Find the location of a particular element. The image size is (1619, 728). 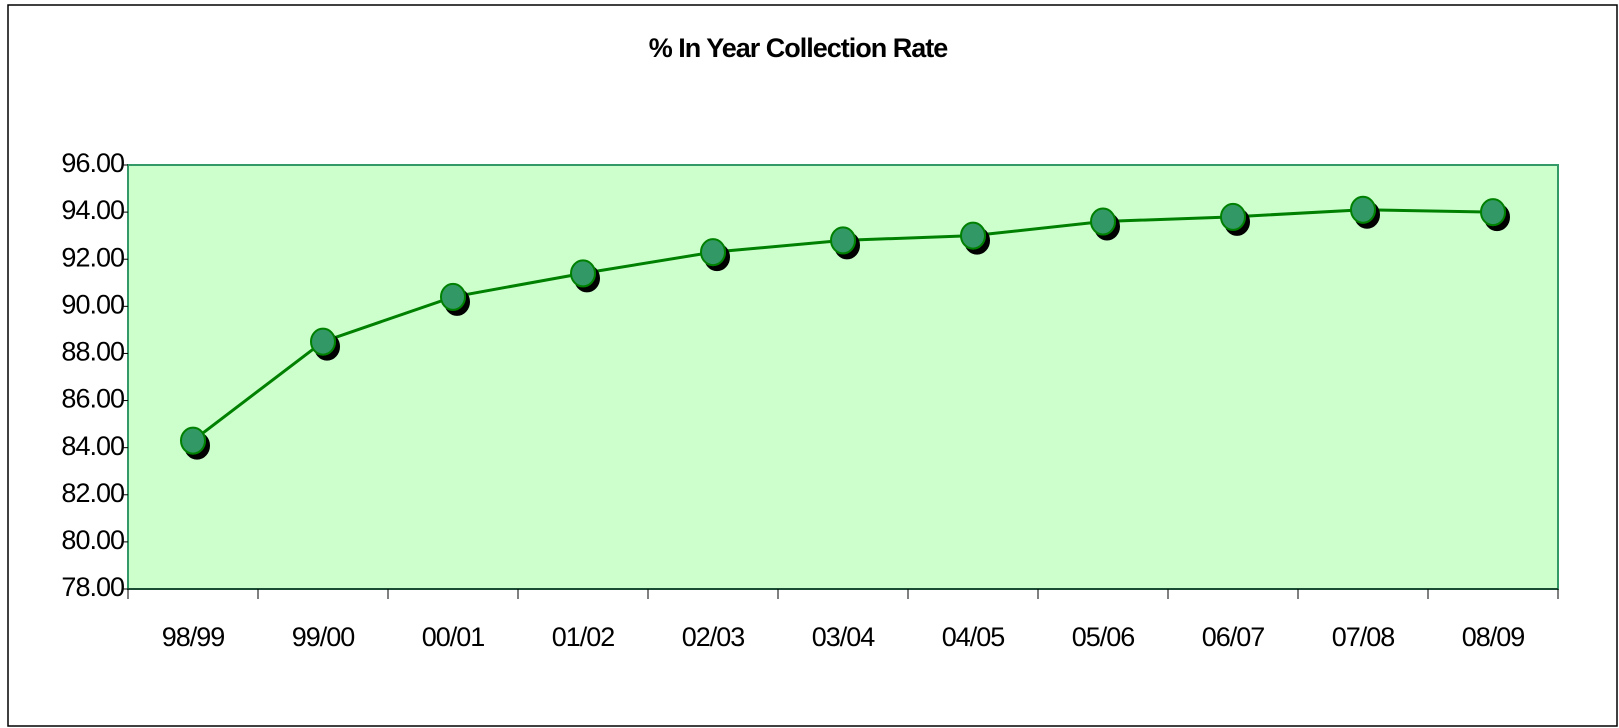

y-tick-label: 88.00 is located at coordinates (92, 352).